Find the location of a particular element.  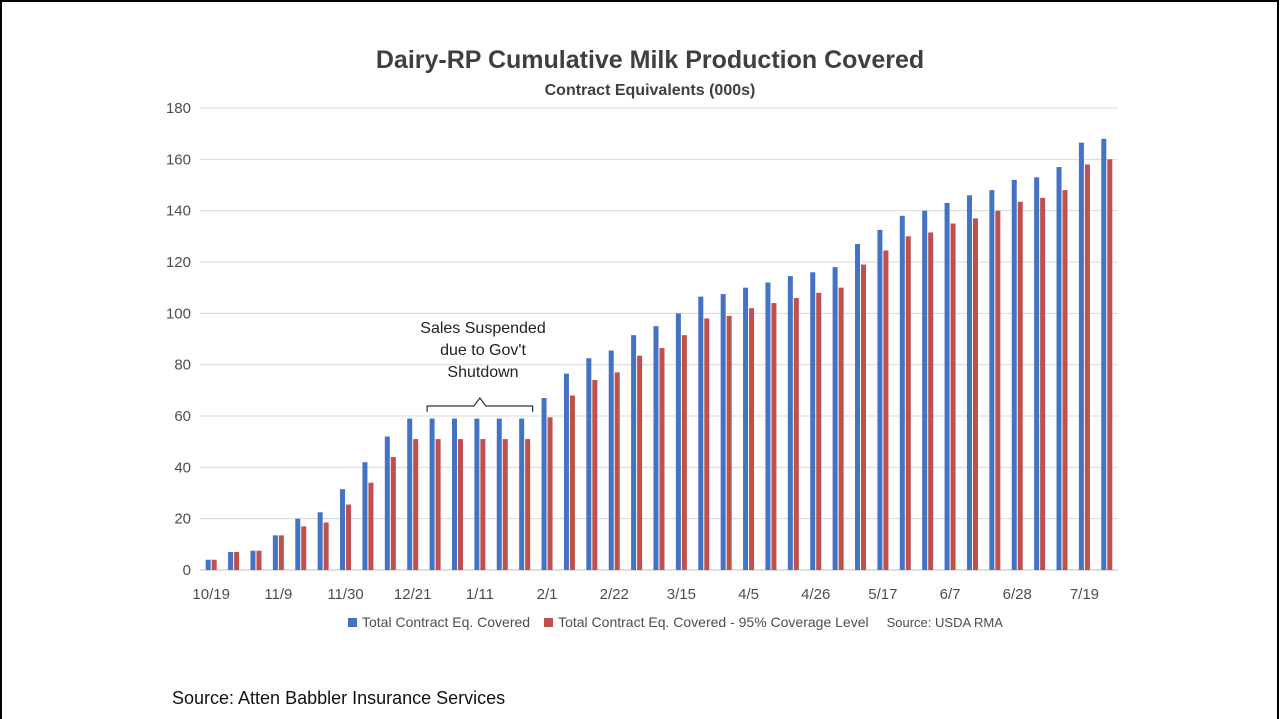

x-tick-label: 7/19 is located at coordinates (1084, 594).